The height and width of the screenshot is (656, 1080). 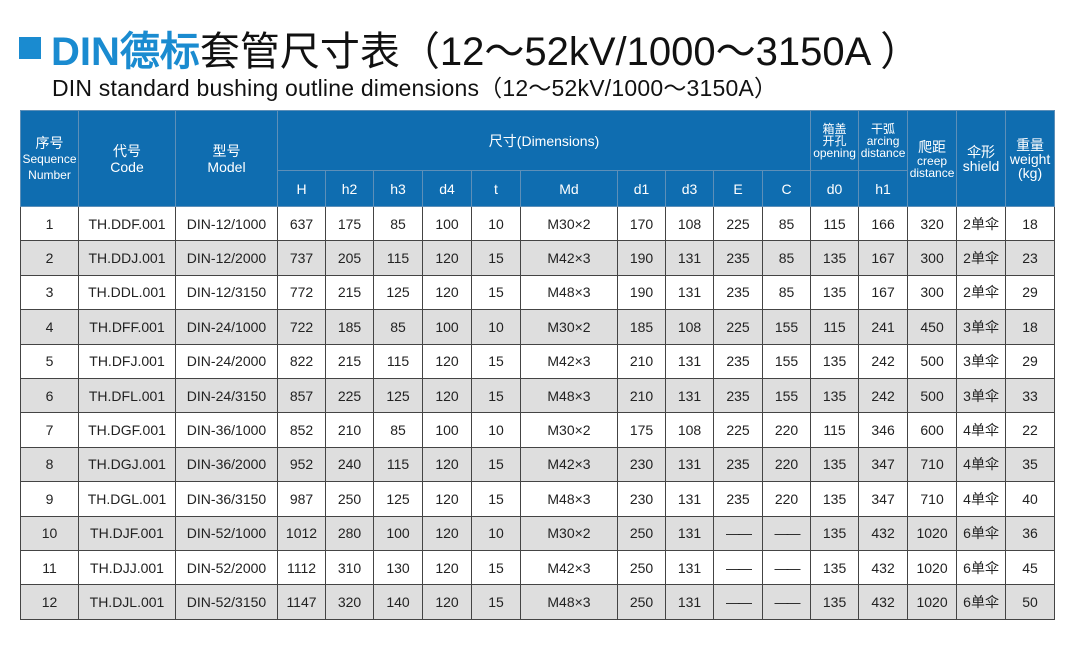 What do you see at coordinates (569, 188) in the screenshot?
I see `header-md: Md` at bounding box center [569, 188].